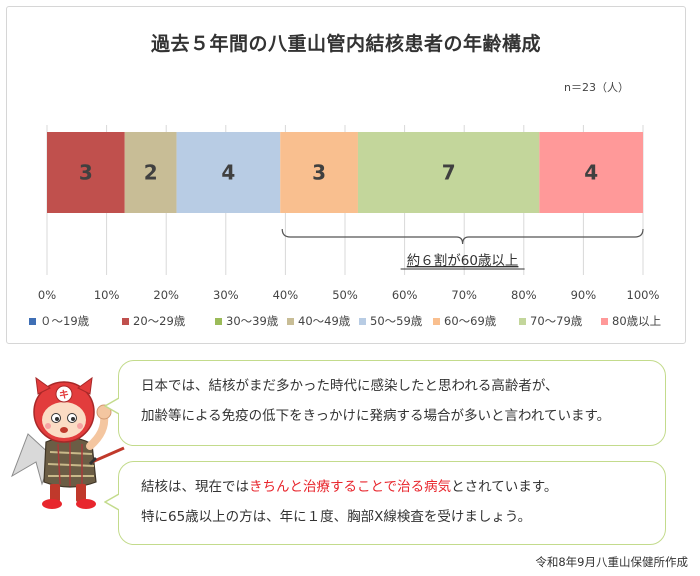 The width and height of the screenshot is (700, 576). I want to click on legend-item: 60～69歳, so click(464, 321).